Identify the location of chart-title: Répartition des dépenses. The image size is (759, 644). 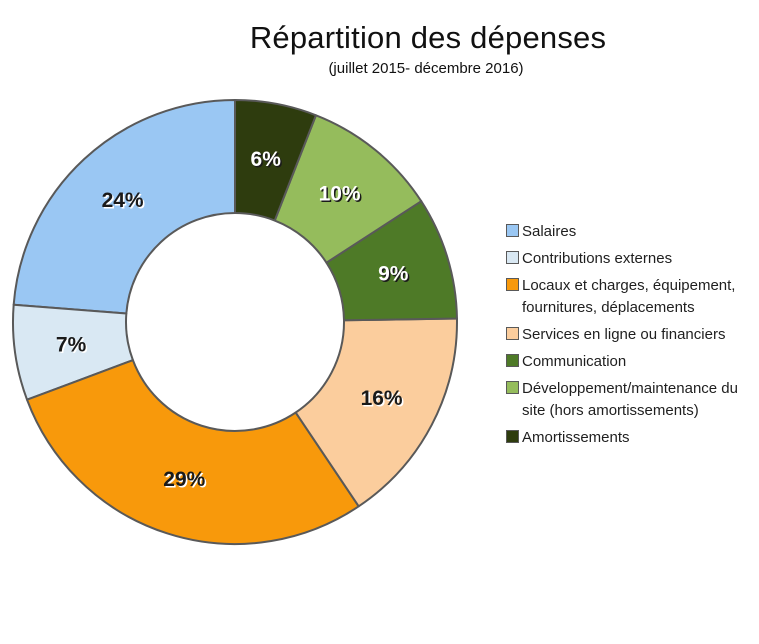
(428, 37).